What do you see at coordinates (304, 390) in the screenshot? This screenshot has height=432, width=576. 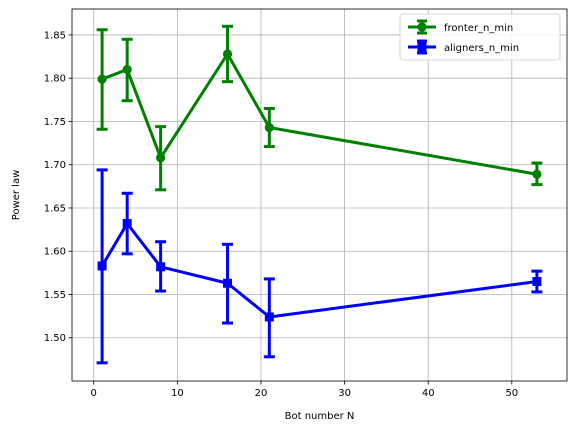 I see `x-axis: 0 10 20 30 40 50` at bounding box center [304, 390].